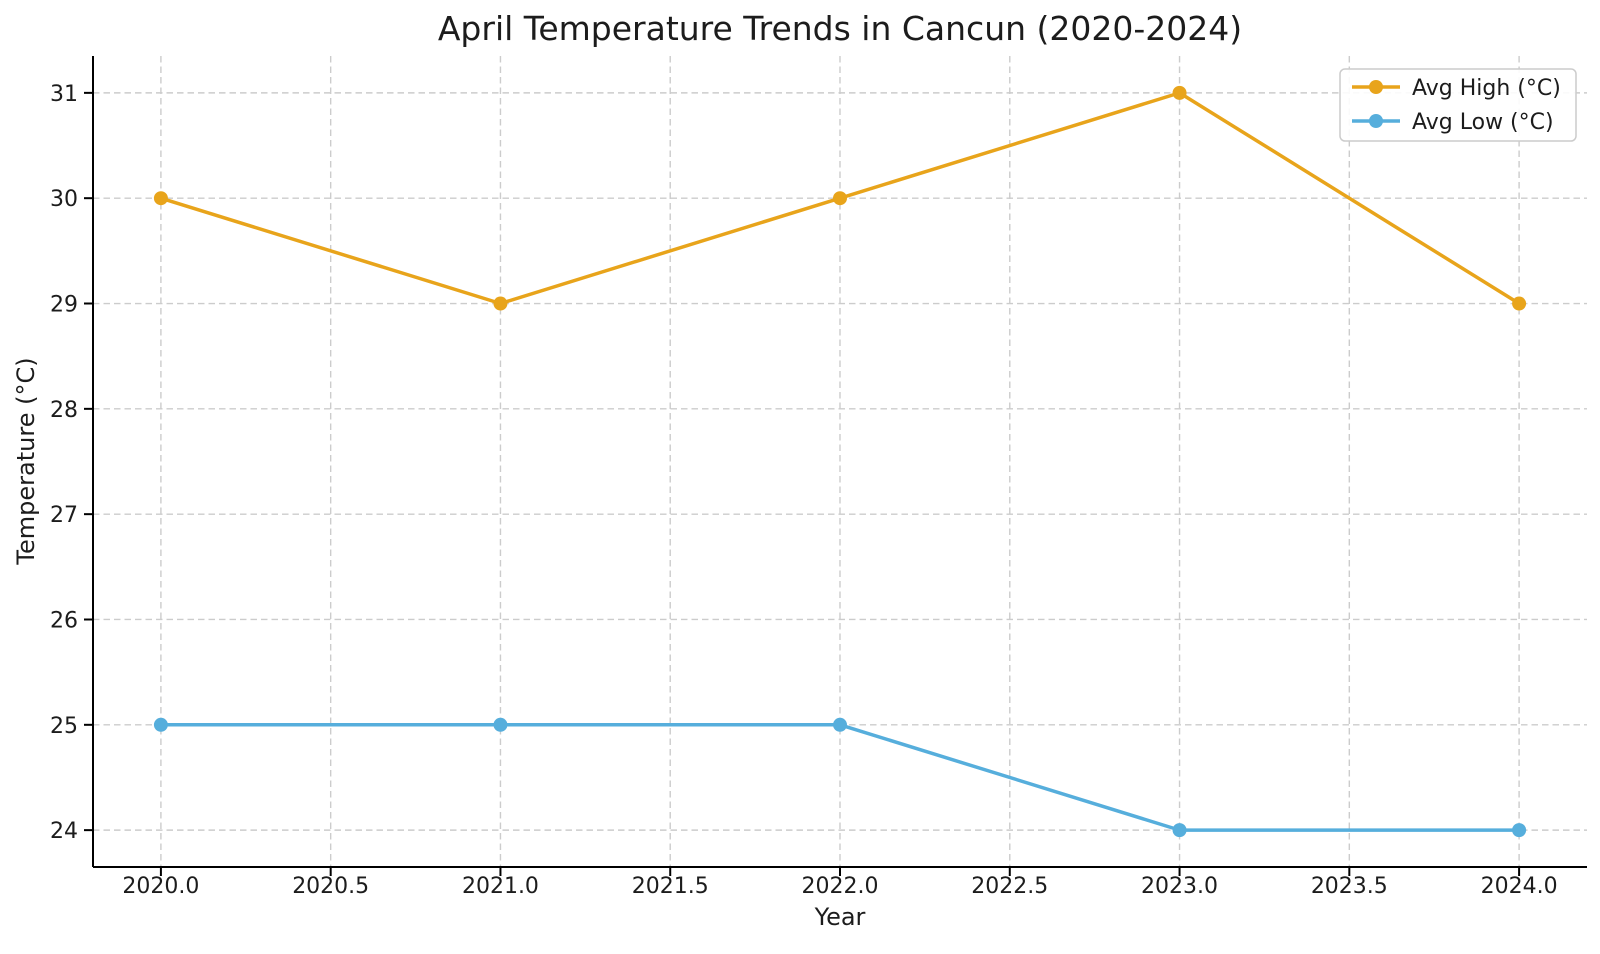  Describe the element at coordinates (500, 724) in the screenshot. I see `avg-low-c-marker-2021` at that location.